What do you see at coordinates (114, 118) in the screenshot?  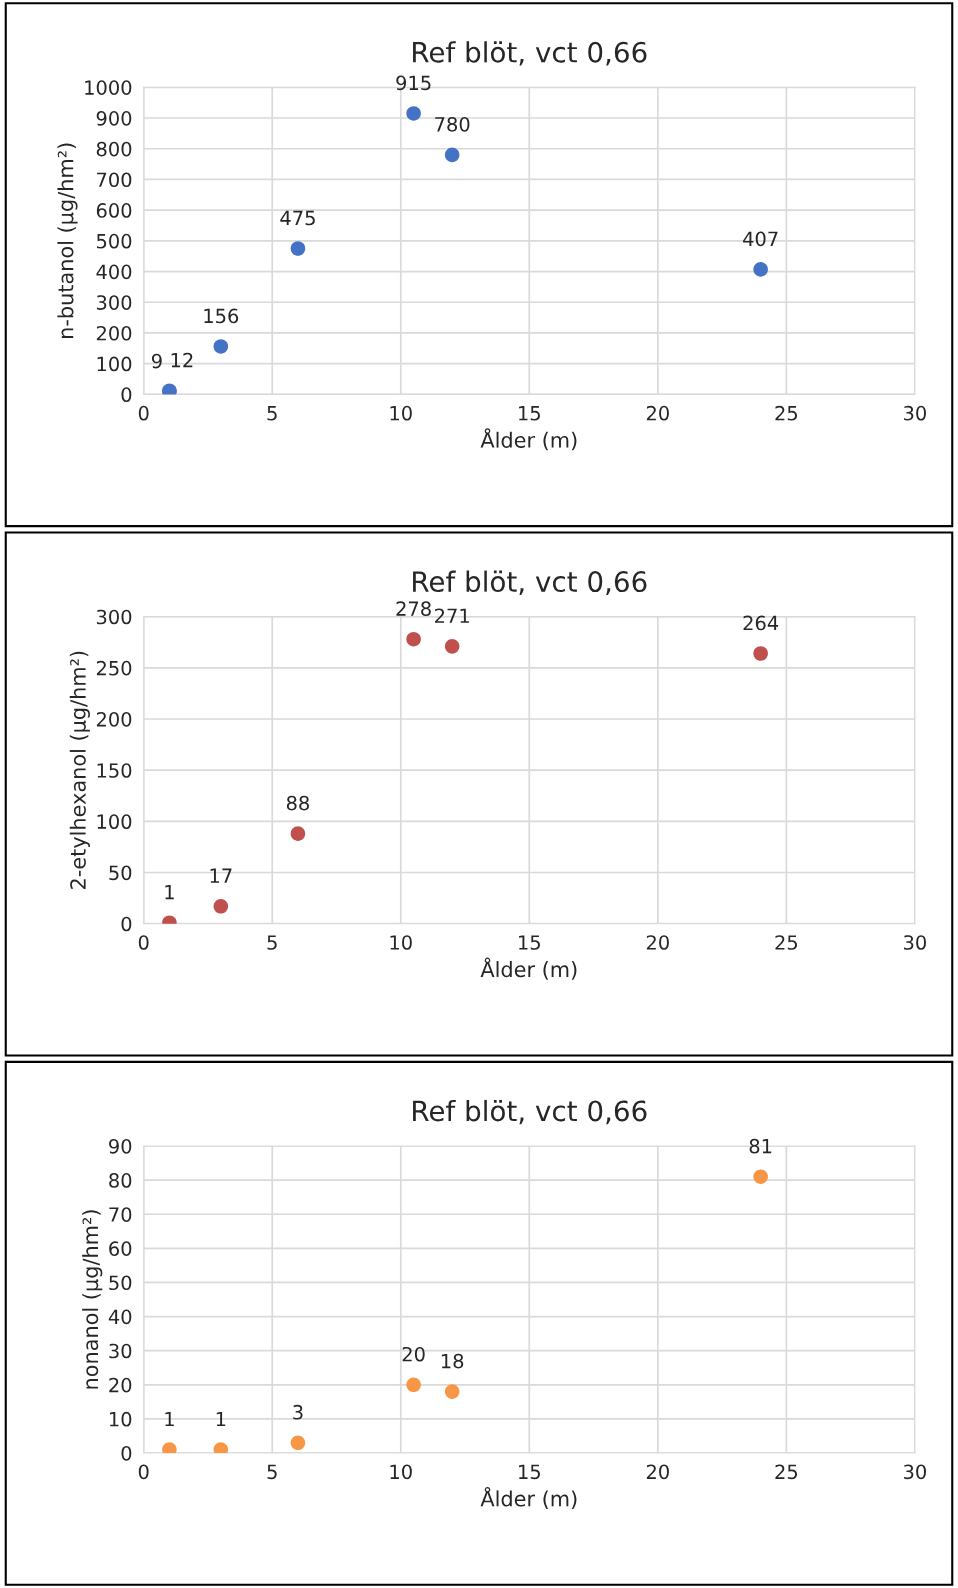 I see `y-tick-label: 900` at bounding box center [114, 118].